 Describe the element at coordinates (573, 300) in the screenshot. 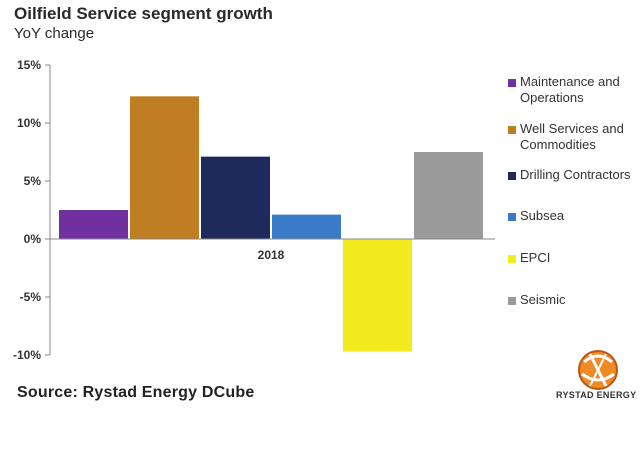

I see `legend-item: Seismic` at that location.